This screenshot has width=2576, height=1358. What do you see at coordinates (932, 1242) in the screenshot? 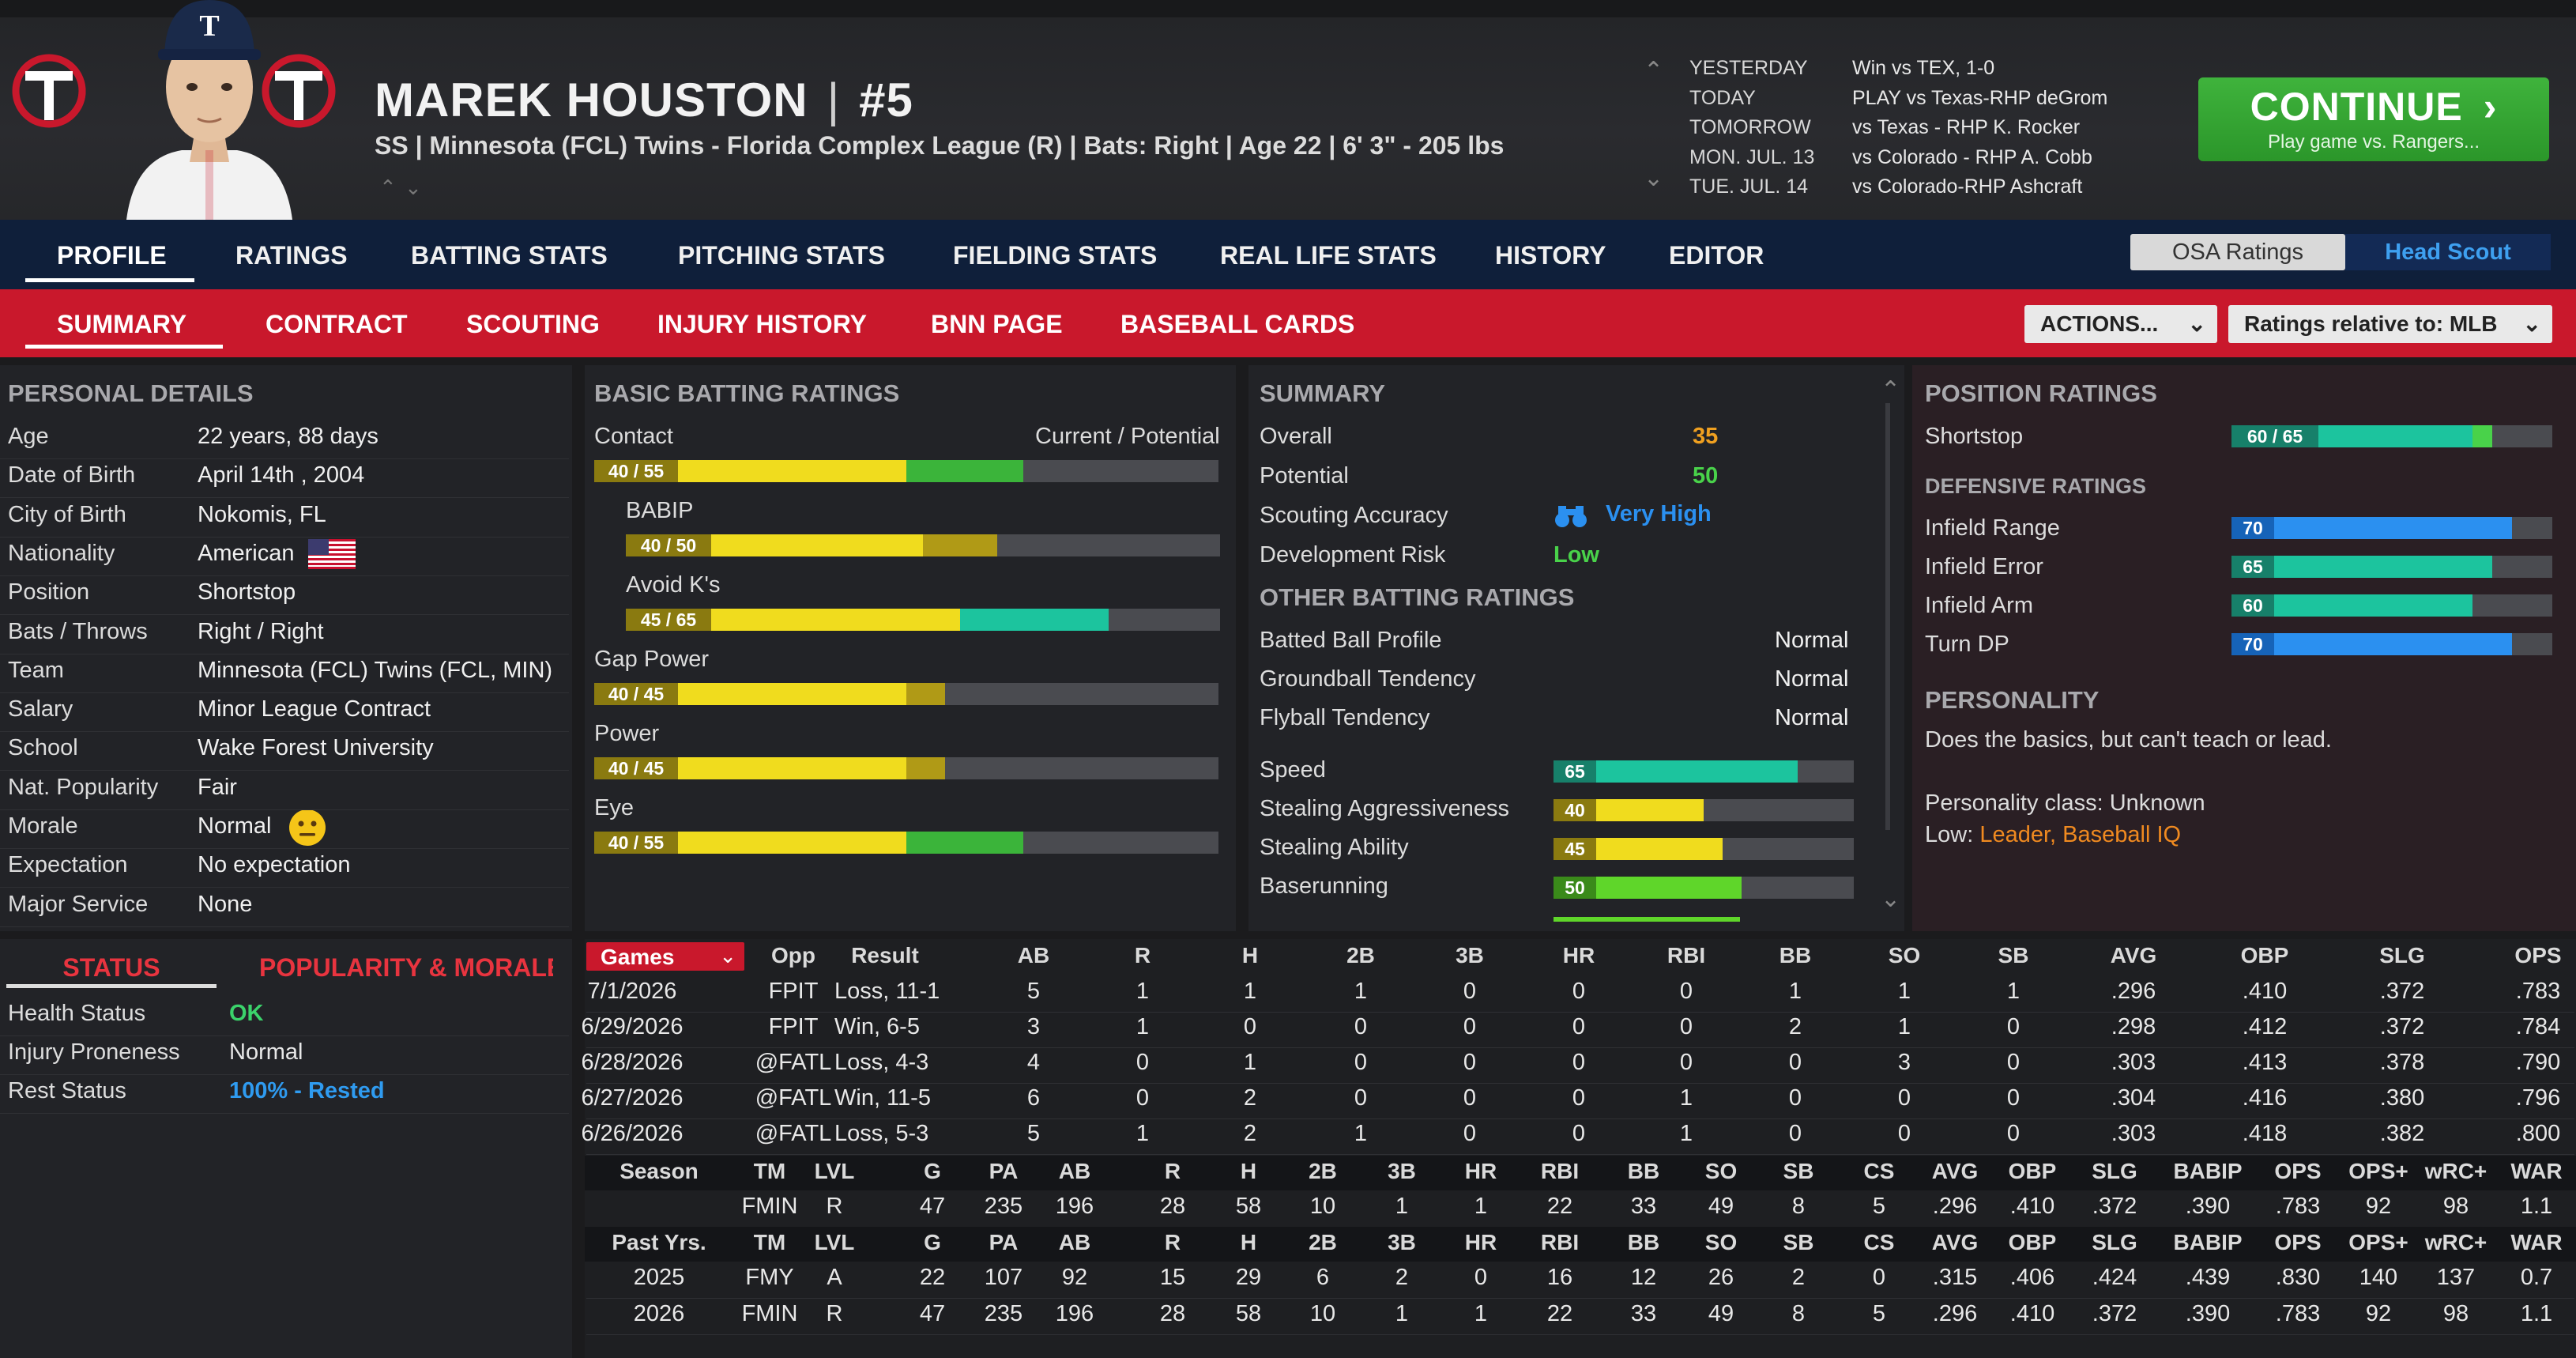
I see `past-header: G` at bounding box center [932, 1242].